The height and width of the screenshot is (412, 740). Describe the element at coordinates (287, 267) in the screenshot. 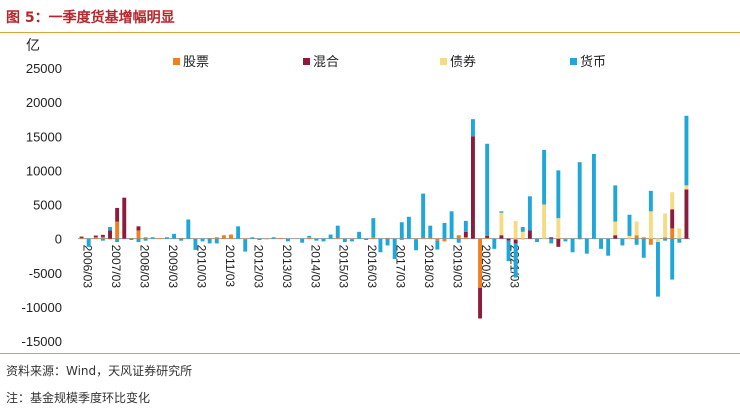

I see `x-tick-label: 2013/03` at that location.